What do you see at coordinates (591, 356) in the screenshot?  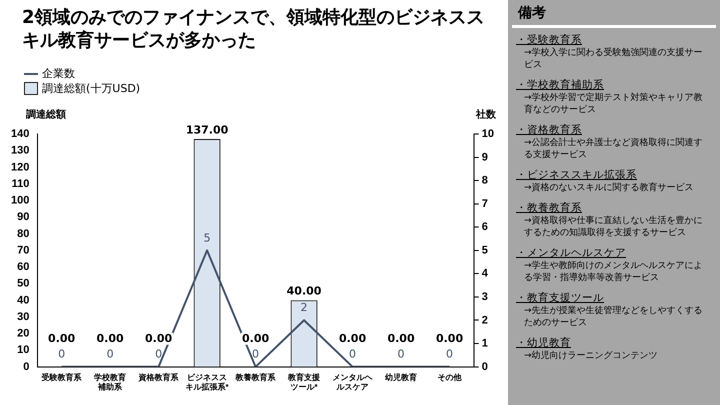 I see `text: →幼児向けラーニングコンテンツ` at bounding box center [591, 356].